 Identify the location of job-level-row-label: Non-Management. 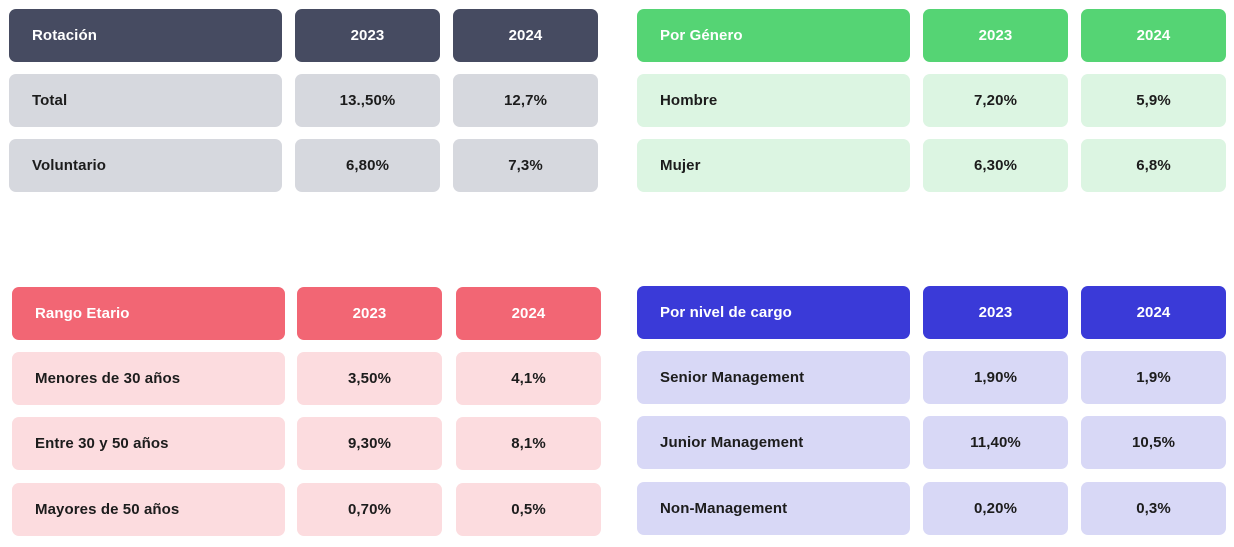
(773, 508).